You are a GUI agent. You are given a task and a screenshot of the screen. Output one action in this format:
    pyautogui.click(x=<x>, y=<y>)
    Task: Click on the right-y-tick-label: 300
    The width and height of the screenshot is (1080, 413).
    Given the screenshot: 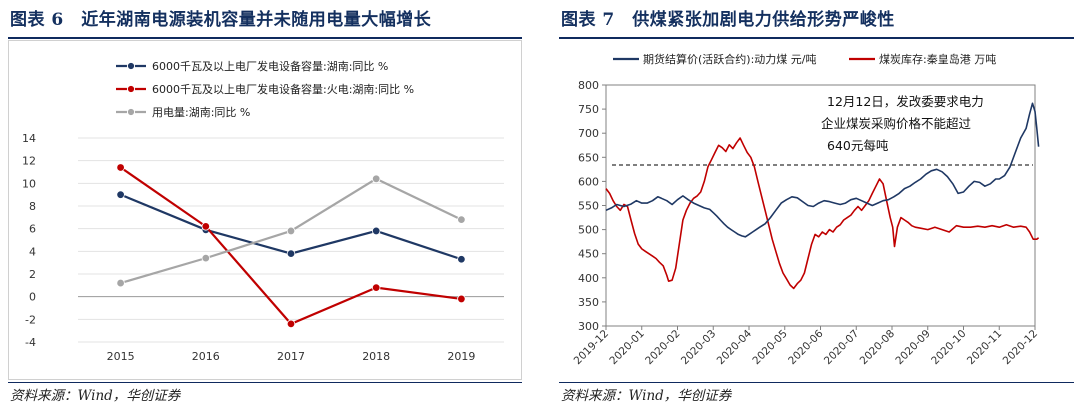 What is the action you would take?
    pyautogui.click(x=588, y=326)
    